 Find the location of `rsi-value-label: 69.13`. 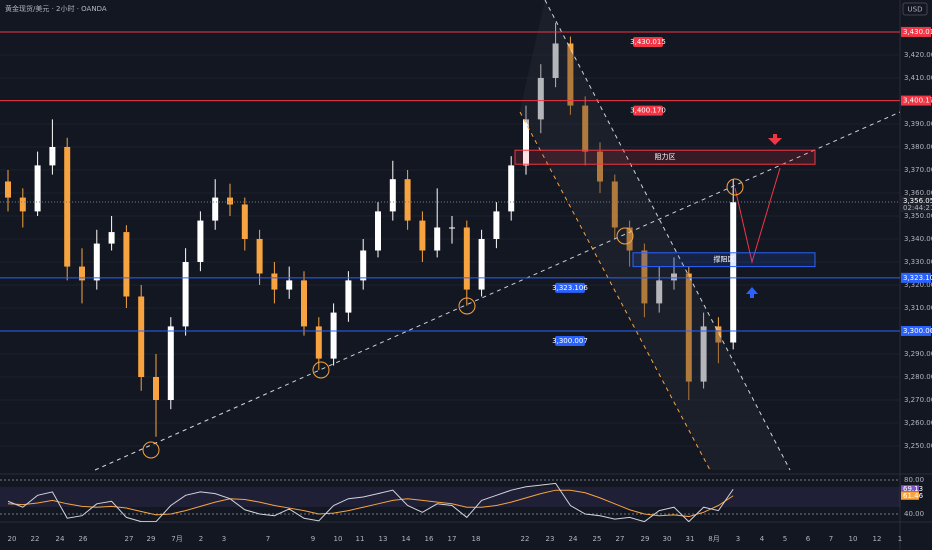

rsi-value-label: 69.13 is located at coordinates (913, 489).